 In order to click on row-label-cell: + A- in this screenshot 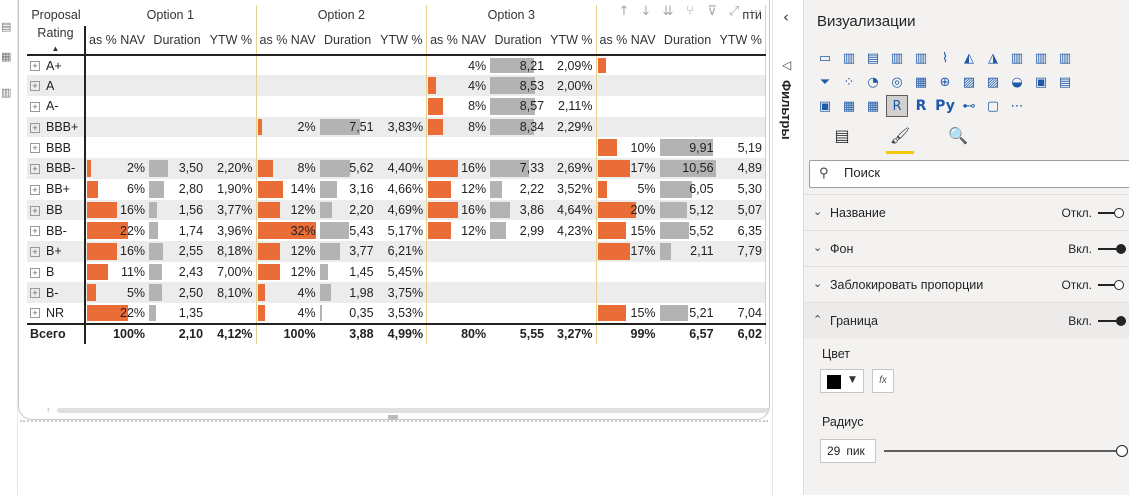, I will do `click(56, 106)`.